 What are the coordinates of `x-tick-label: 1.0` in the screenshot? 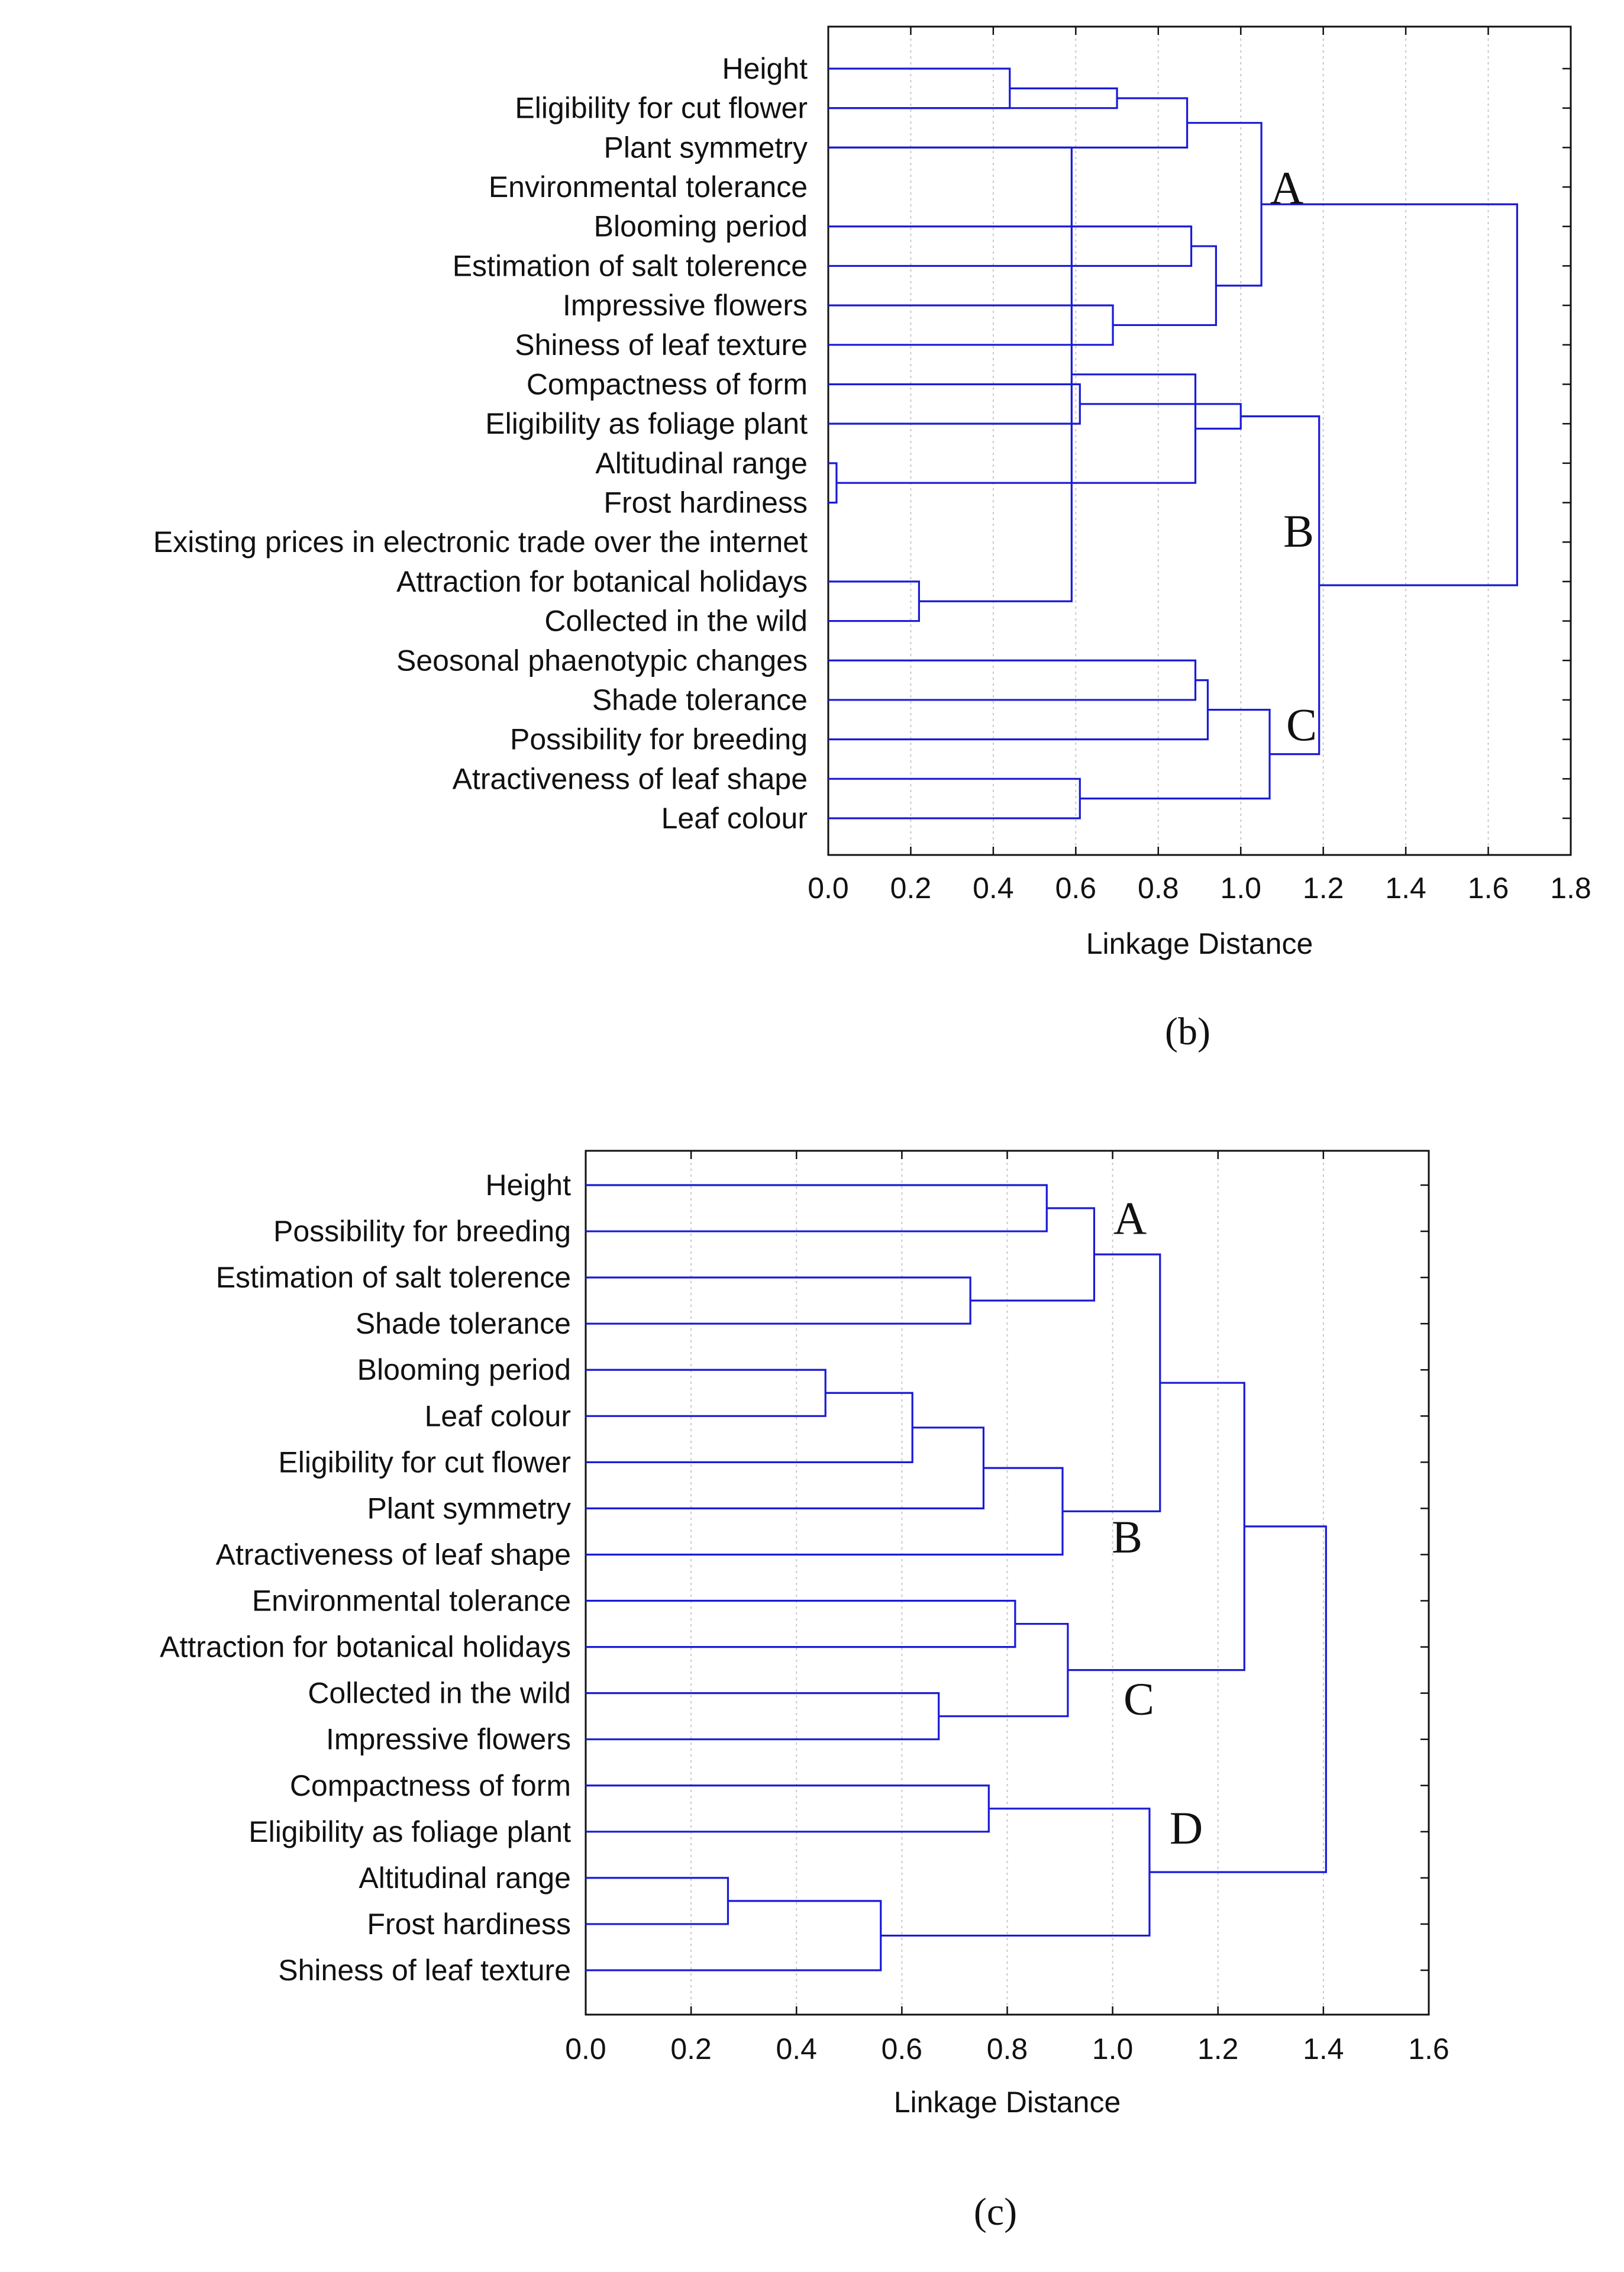 It's located at (1240, 888).